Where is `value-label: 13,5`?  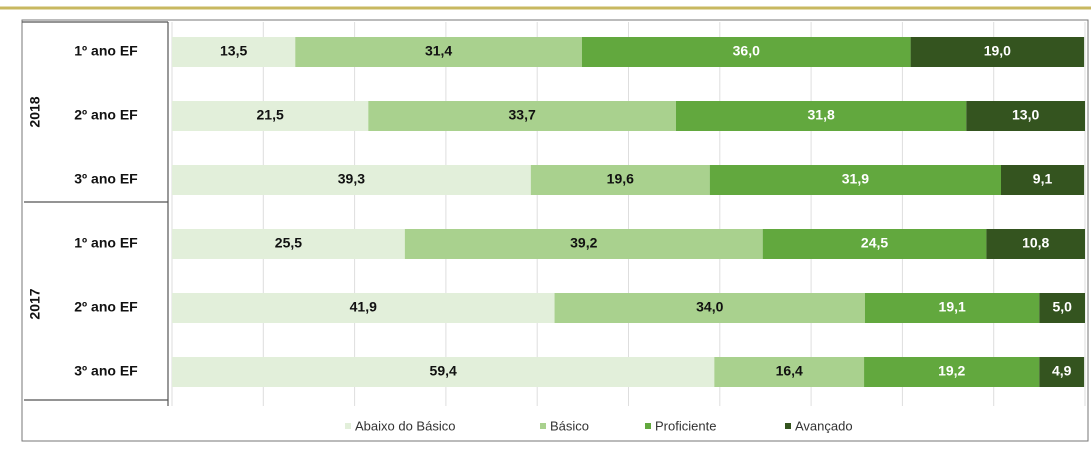 value-label: 13,5 is located at coordinates (233, 51).